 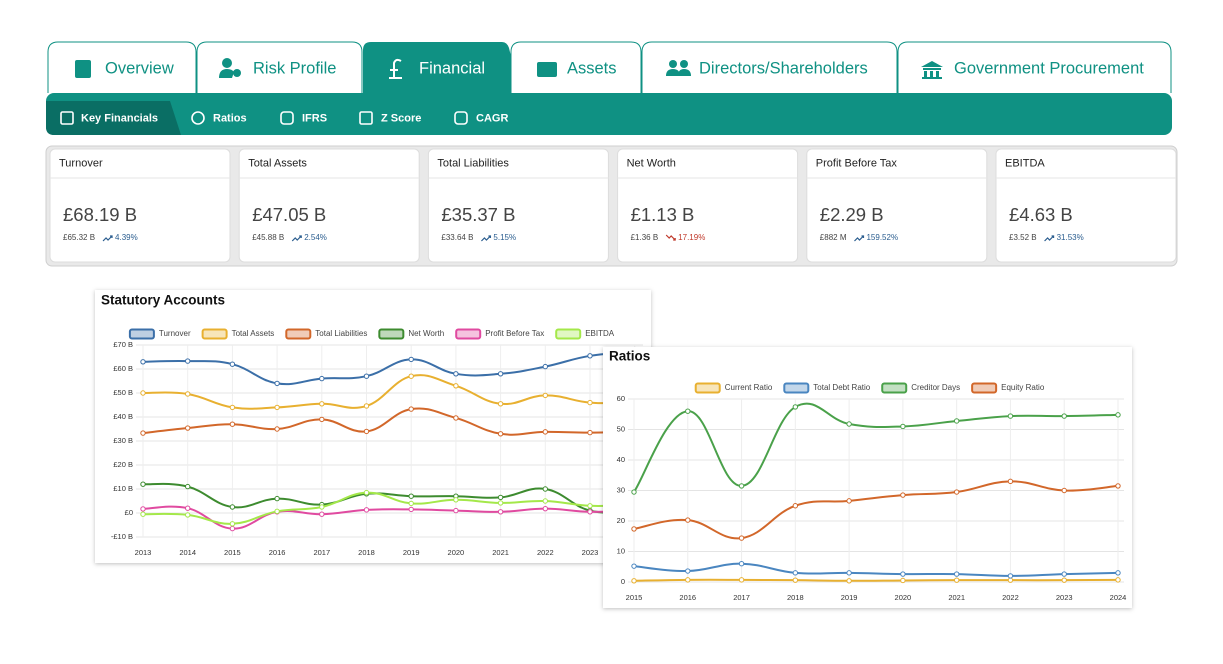 I want to click on subtab-icons, so click(x=264, y=118).